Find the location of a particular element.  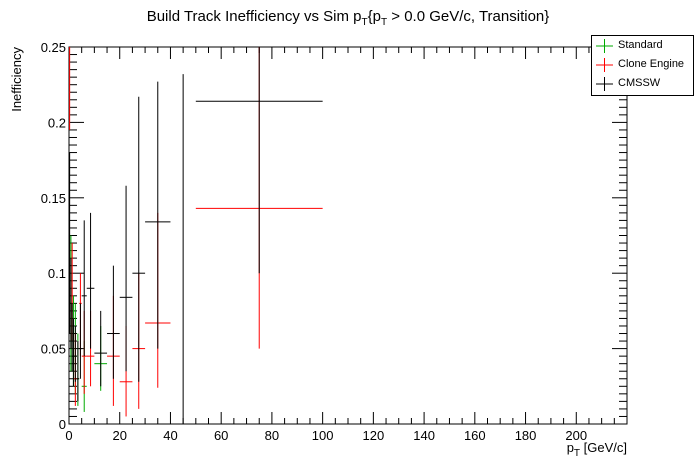

y-tick-label: 0.05 is located at coordinates (53, 349).